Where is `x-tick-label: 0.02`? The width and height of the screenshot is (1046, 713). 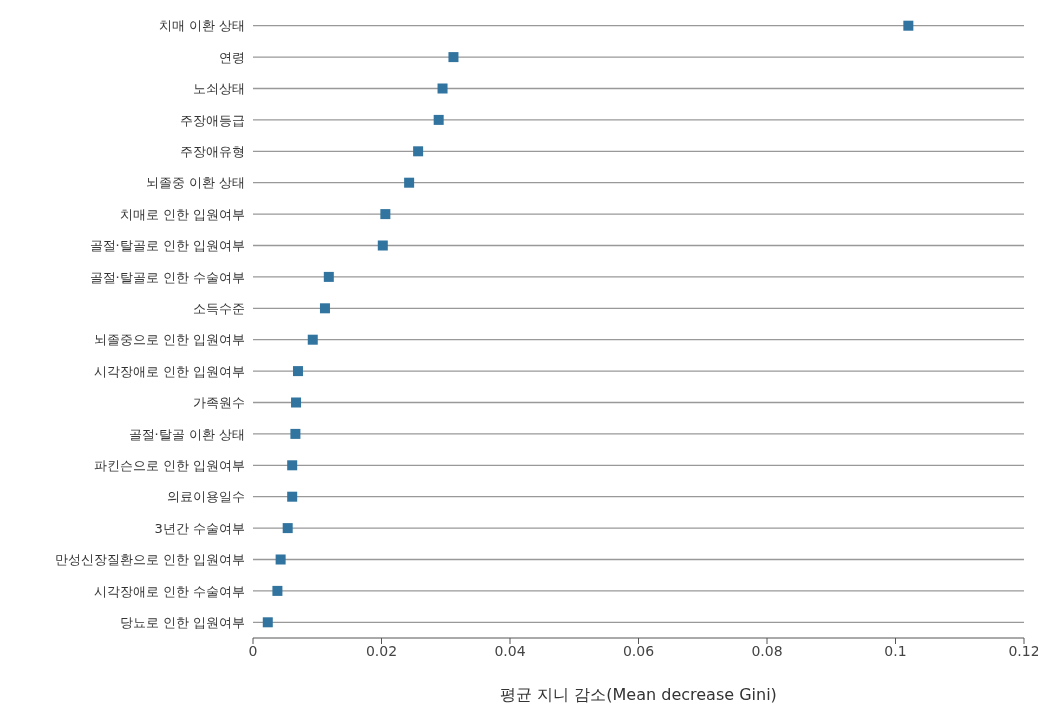
x-tick-label: 0.02 is located at coordinates (381, 650).